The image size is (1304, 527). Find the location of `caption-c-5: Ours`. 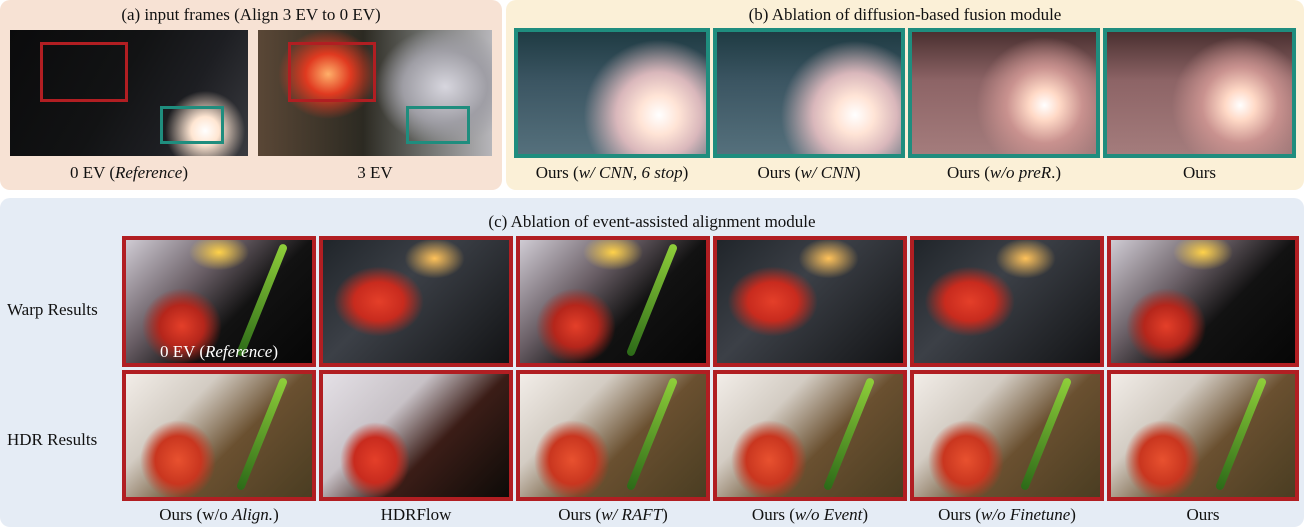

caption-c-5: Ours is located at coordinates (1203, 514).